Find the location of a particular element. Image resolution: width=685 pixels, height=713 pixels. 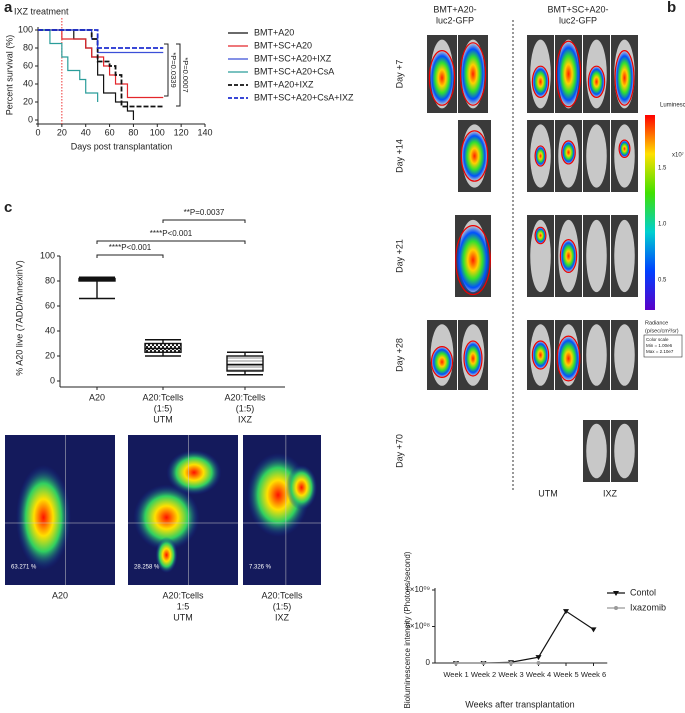

treatment-label: UTM is located at coordinates (548, 493).